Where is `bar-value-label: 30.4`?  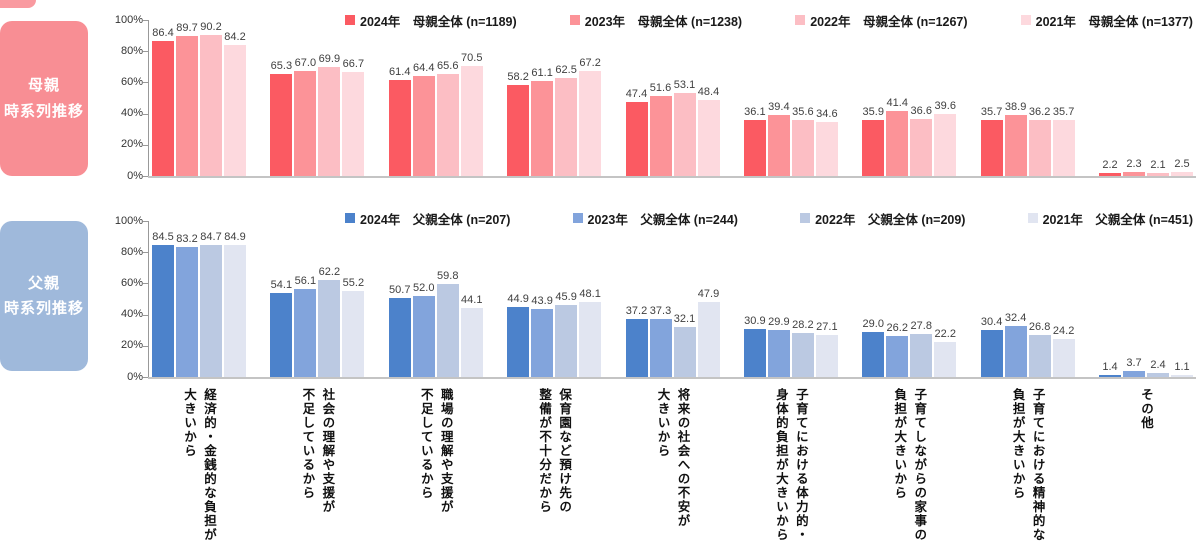 bar-value-label: 30.4 is located at coordinates (991, 322).